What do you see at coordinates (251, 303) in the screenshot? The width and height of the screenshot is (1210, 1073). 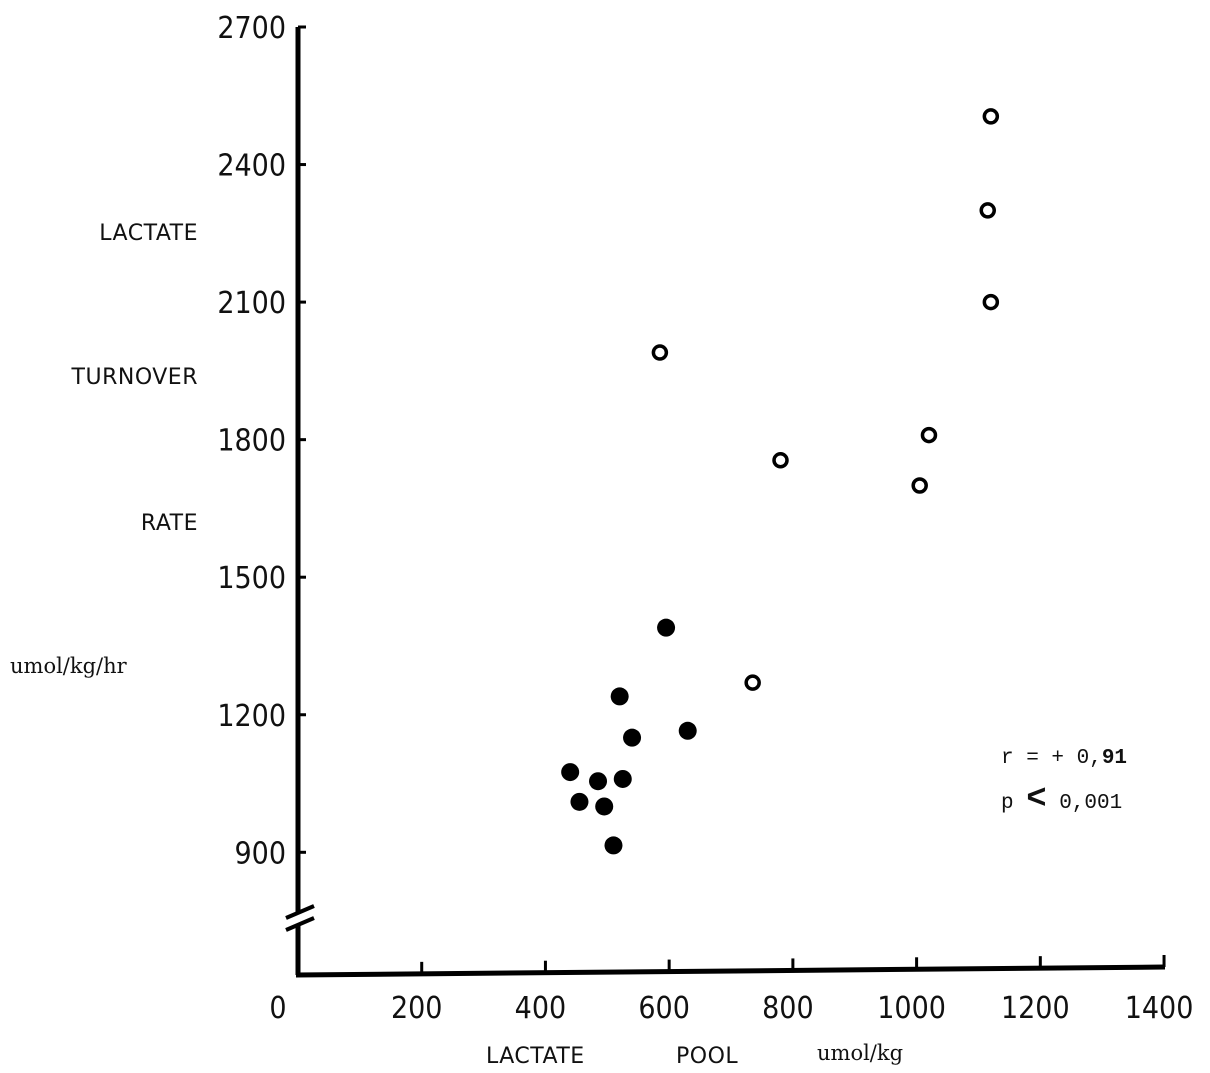 I see `y-tick-label: 2100` at bounding box center [251, 303].